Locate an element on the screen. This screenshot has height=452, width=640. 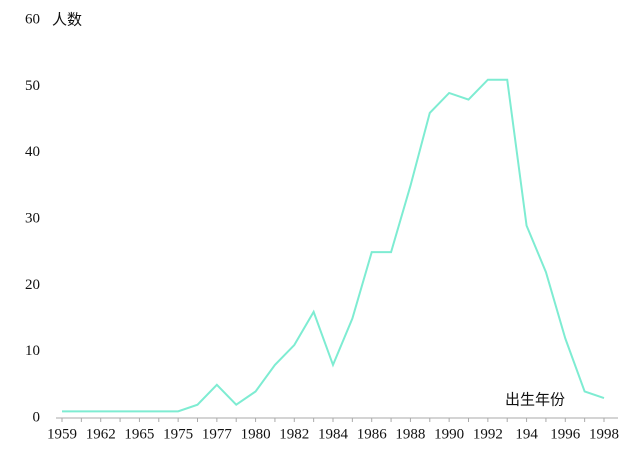
y-tick-label: 30 is located at coordinates (32, 218).